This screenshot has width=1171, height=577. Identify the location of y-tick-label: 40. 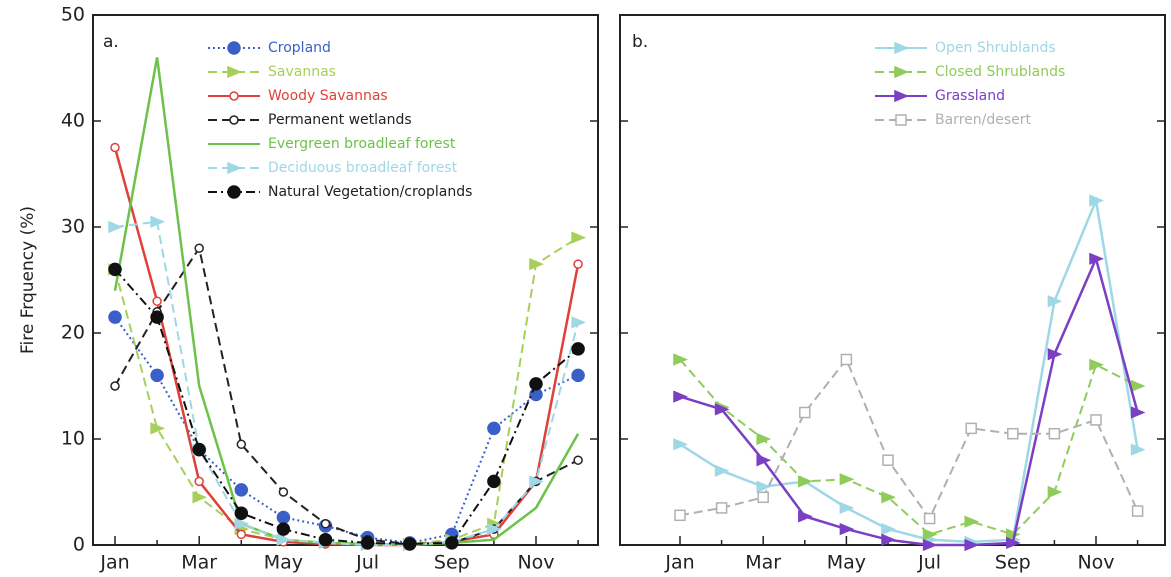
(73, 121).